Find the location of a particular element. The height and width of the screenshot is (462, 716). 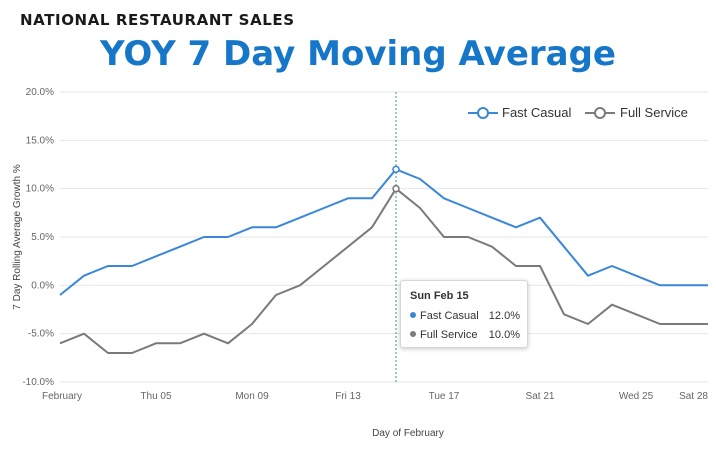

legend: Fast Casual Full Service is located at coordinates (578, 112).